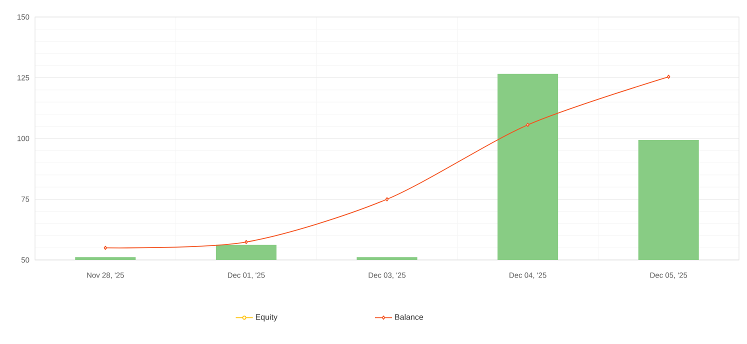  I want to click on legend-label: Balance, so click(409, 317).